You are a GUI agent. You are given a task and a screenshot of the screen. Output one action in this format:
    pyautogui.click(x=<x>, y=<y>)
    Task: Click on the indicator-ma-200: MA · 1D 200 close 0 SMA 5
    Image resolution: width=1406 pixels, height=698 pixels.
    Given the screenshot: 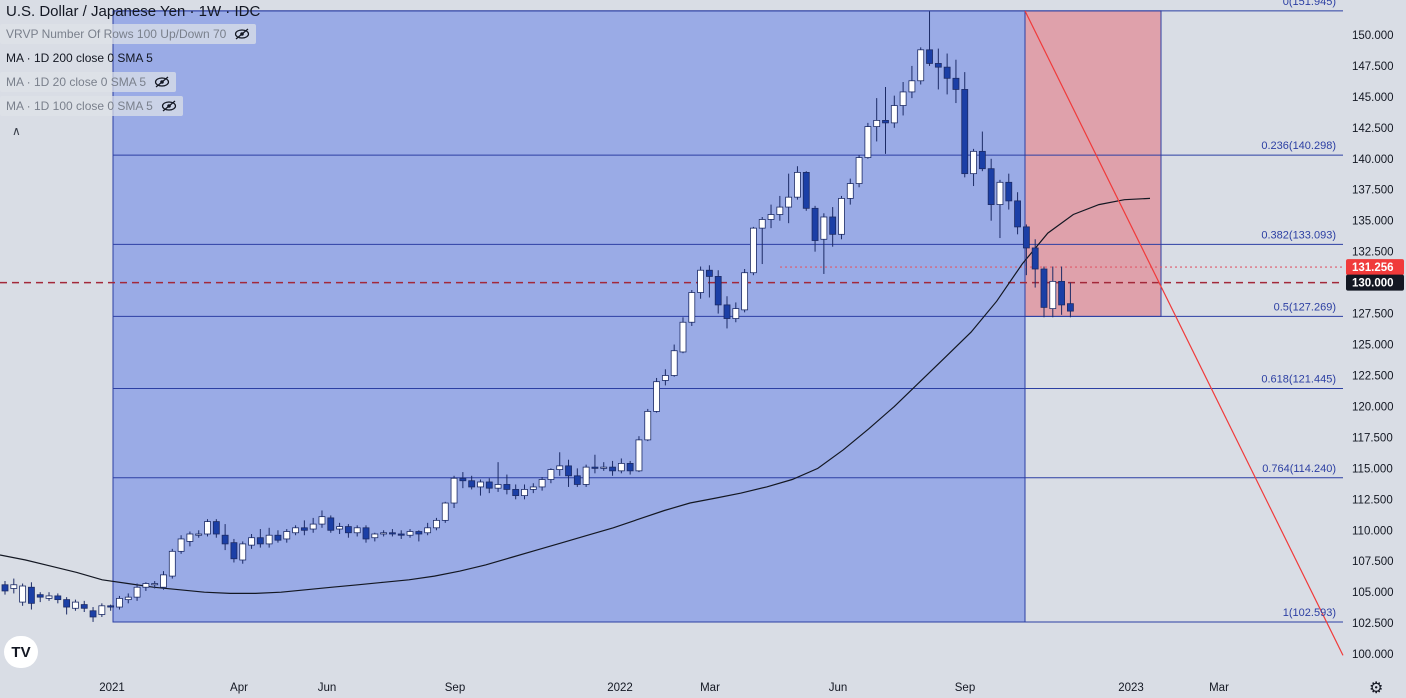 What is the action you would take?
    pyautogui.click(x=79, y=58)
    